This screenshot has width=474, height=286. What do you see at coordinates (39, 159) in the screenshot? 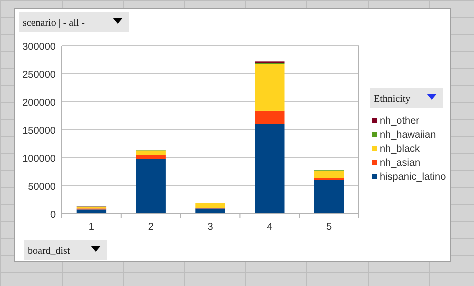
I see `y-tick-label: 100000` at bounding box center [39, 159].